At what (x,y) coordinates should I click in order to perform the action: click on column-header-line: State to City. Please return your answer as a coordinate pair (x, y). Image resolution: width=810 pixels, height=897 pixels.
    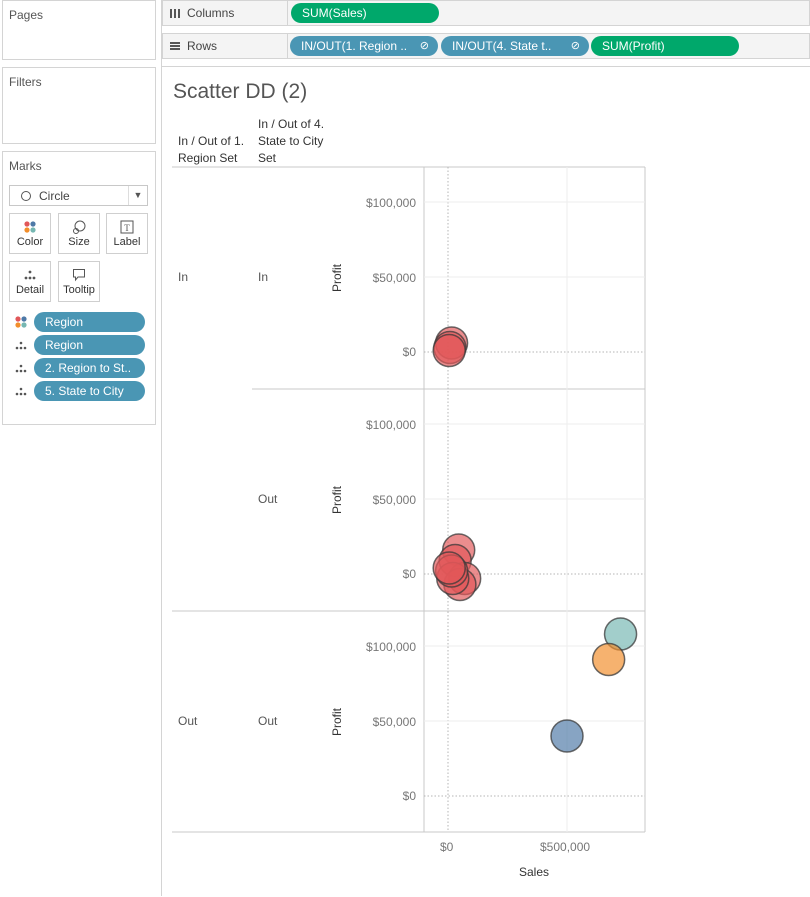
    Looking at the image, I should click on (291, 141).